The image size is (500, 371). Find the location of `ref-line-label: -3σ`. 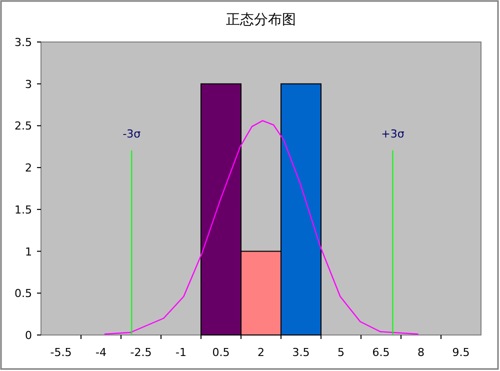

ref-line-label: -3σ is located at coordinates (131, 133).